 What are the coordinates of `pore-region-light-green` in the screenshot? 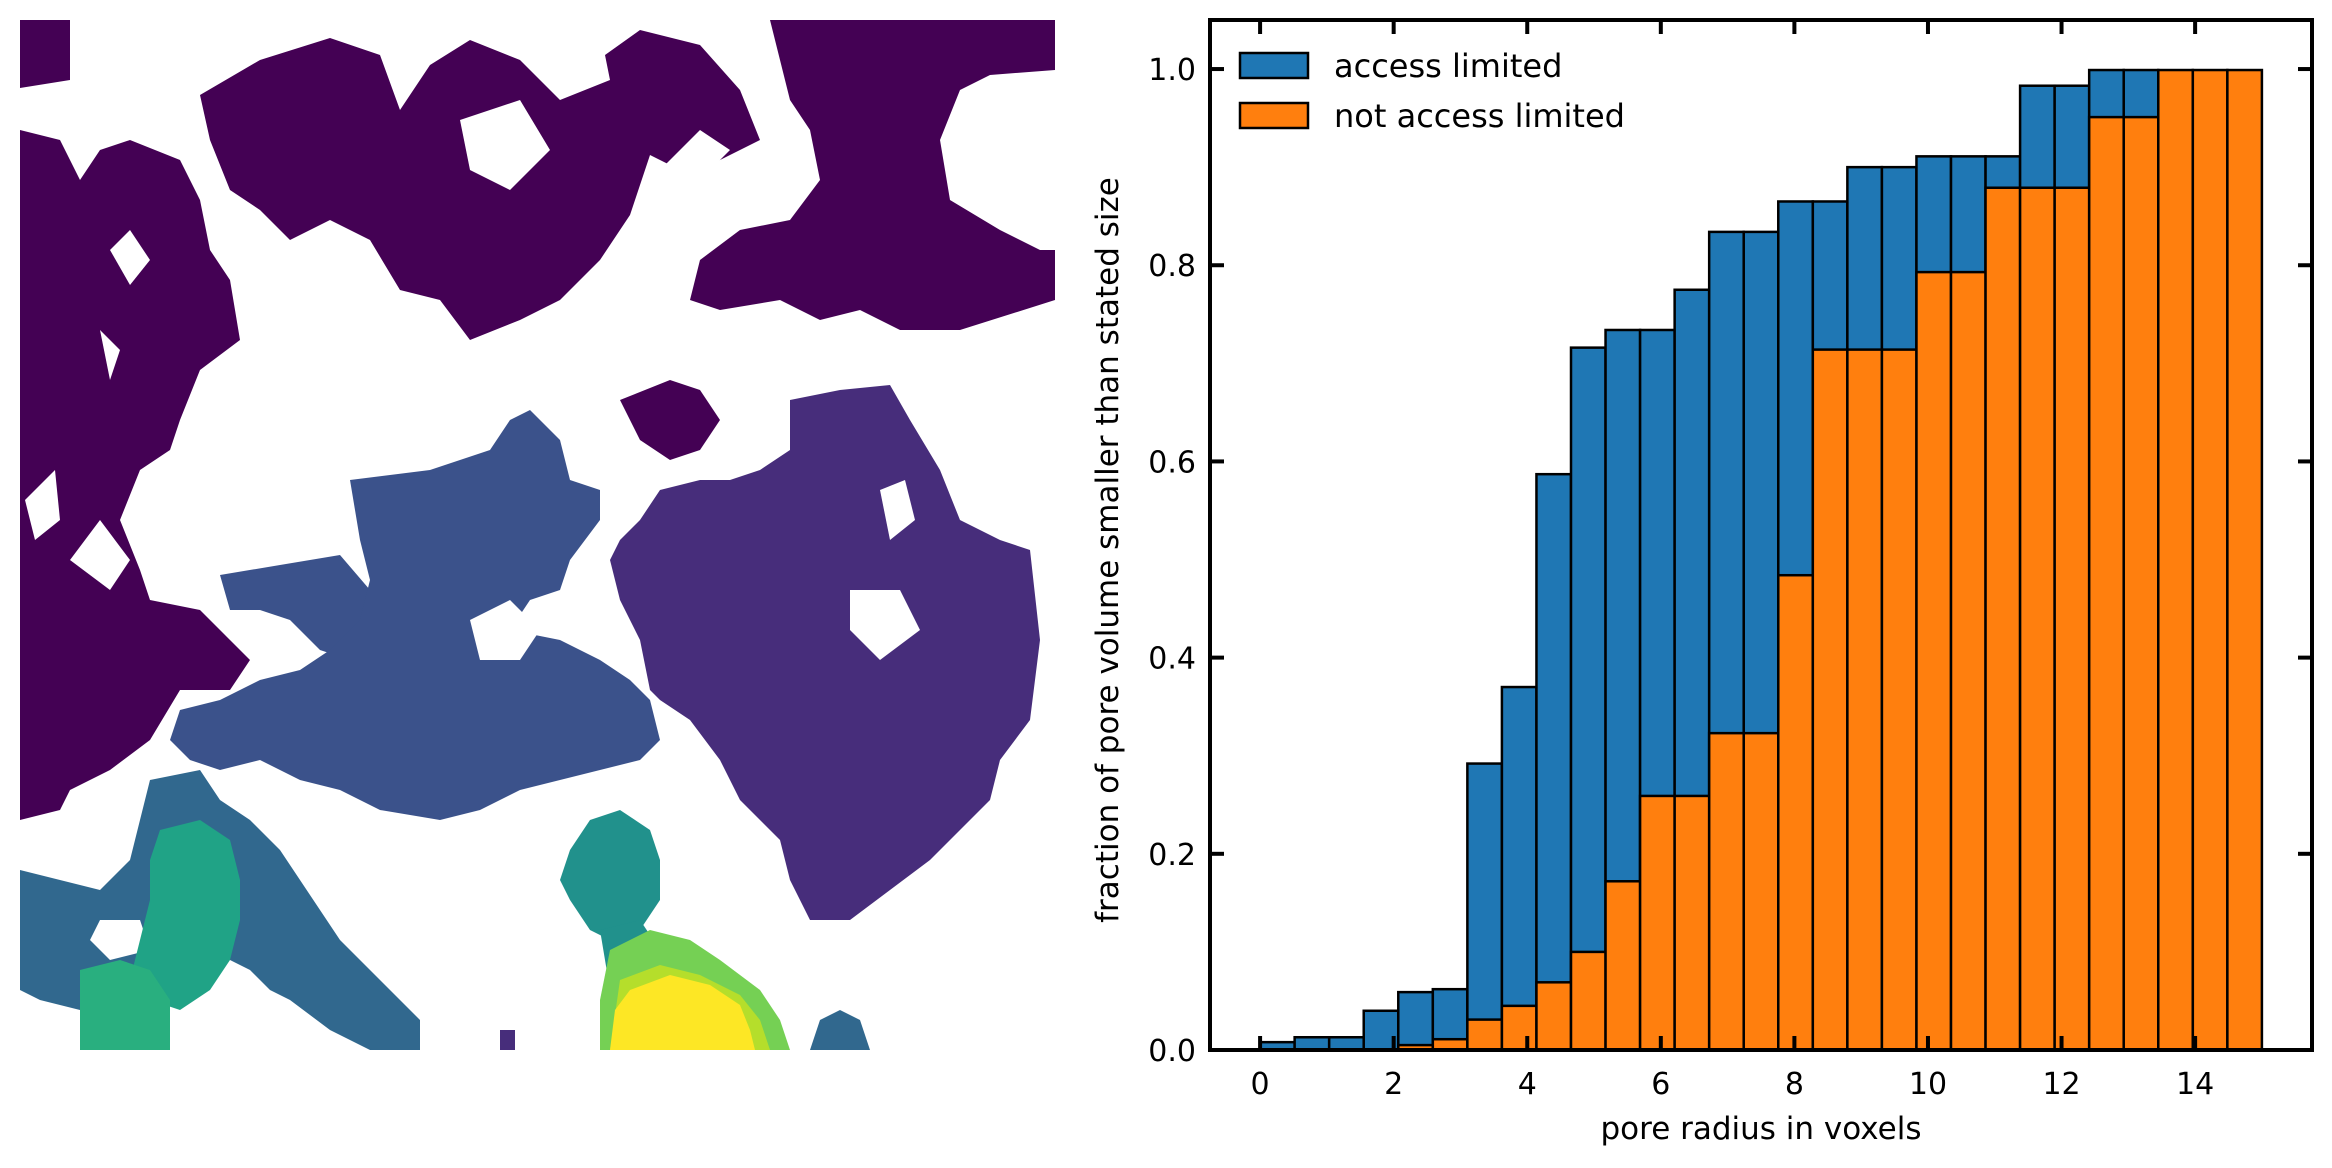 It's located at (125, 1005).